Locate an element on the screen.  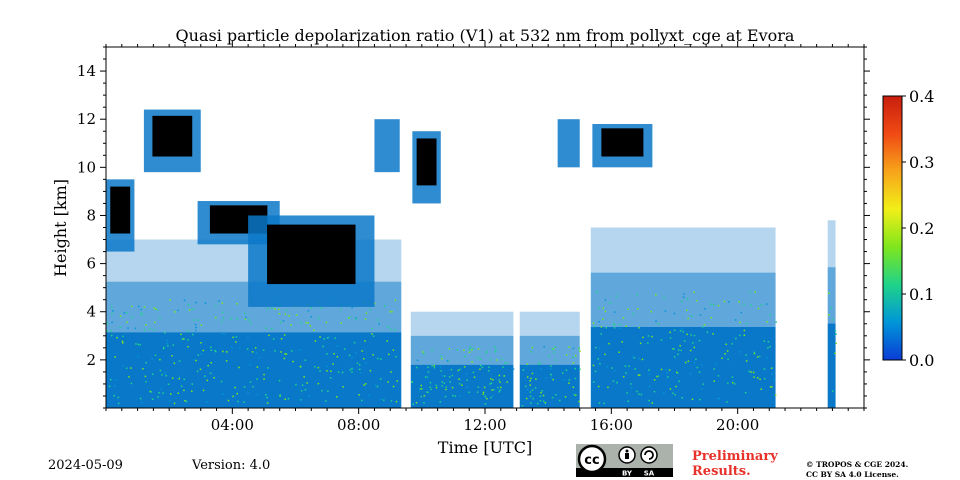
cc-icon is located at coordinates (592, 459).